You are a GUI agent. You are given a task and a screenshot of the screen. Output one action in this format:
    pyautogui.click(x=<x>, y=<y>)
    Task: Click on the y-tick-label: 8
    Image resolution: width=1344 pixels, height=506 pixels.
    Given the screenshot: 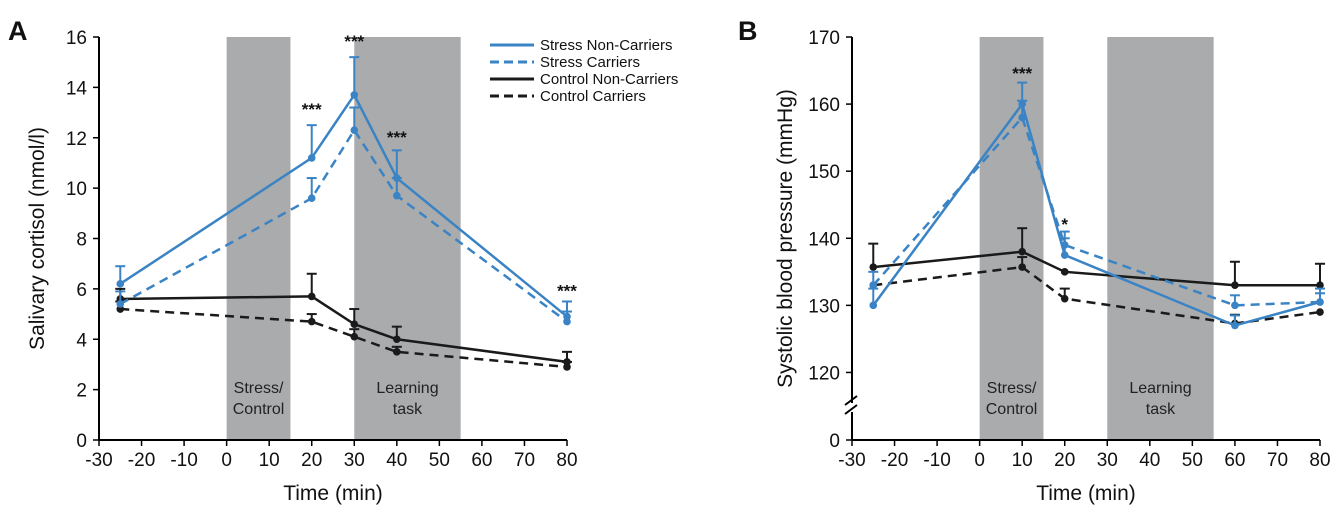 What is the action you would take?
    pyautogui.click(x=81, y=240)
    